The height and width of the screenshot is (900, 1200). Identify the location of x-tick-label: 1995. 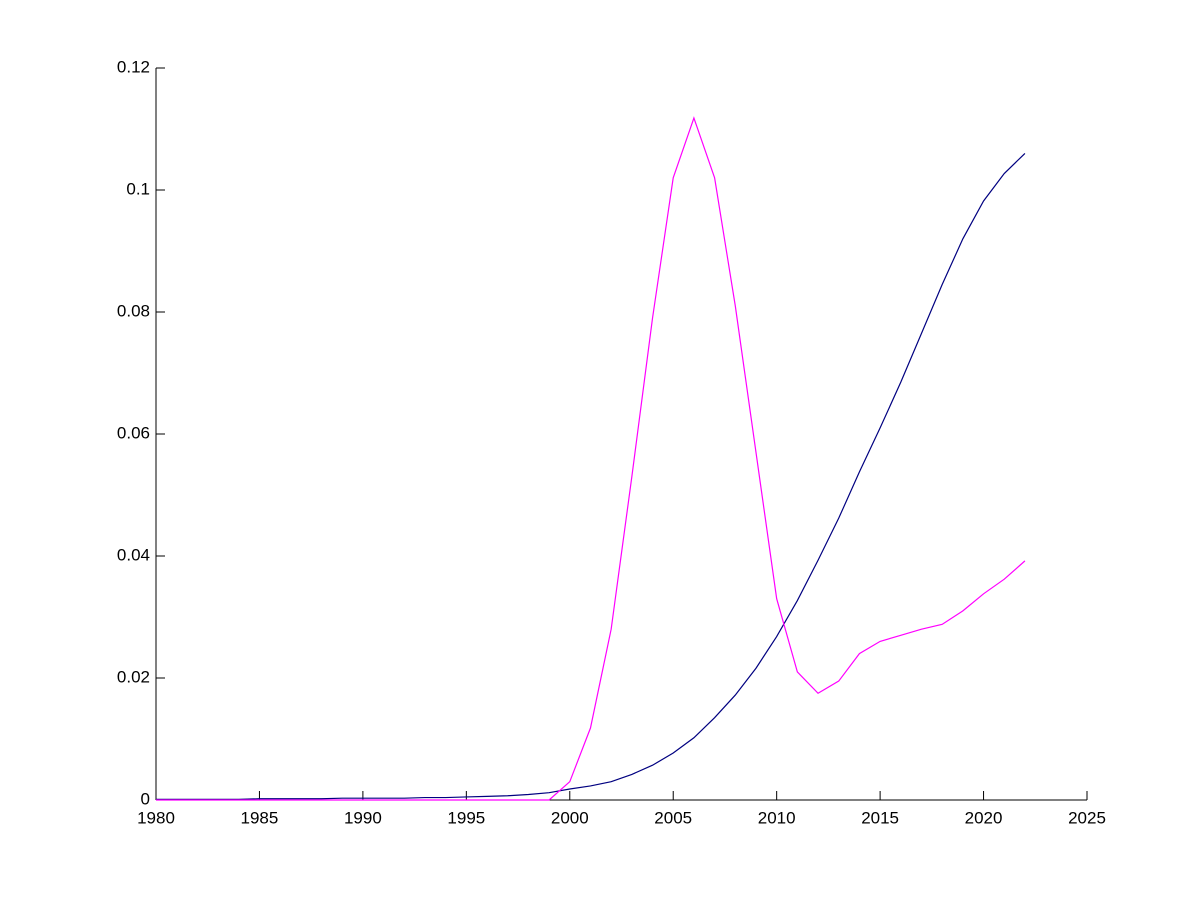
(466, 817).